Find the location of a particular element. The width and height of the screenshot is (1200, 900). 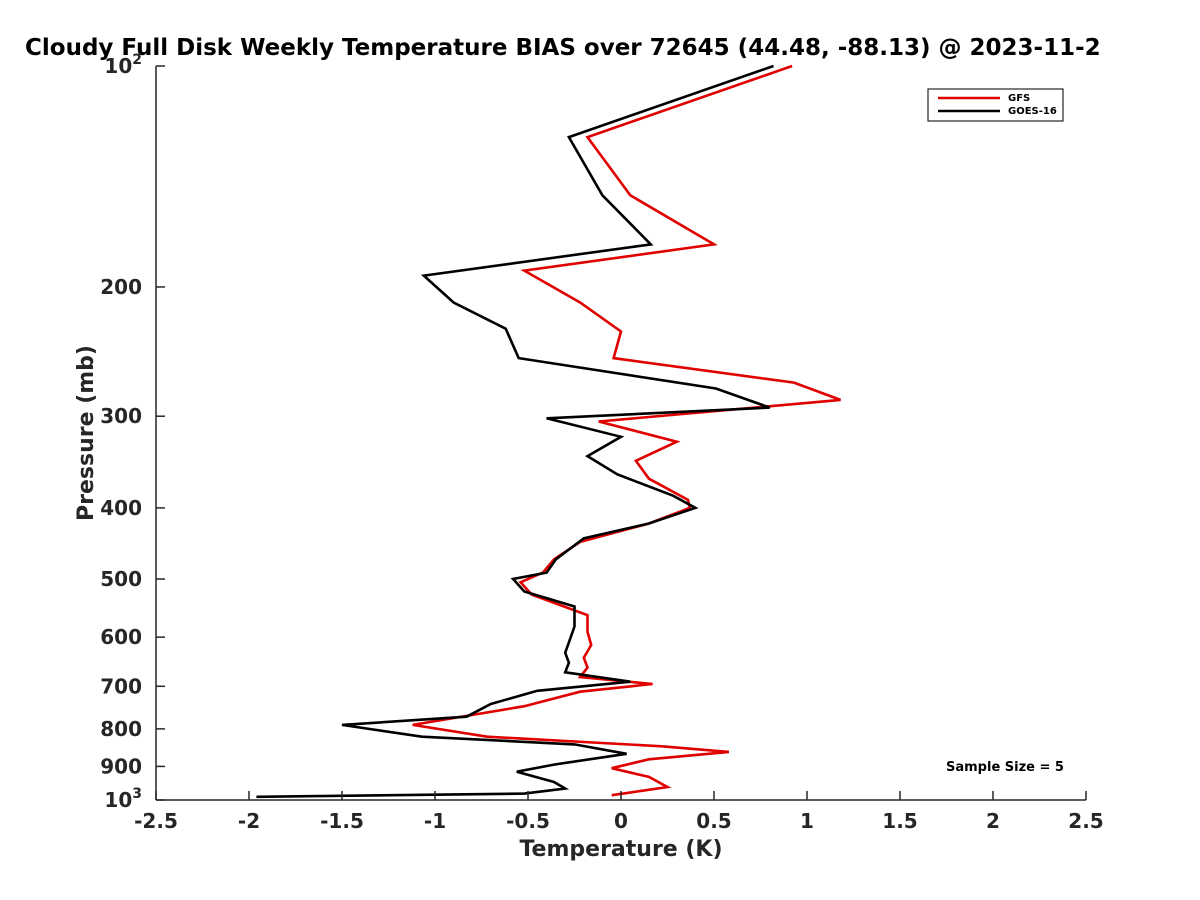

x-tick-label: -2 is located at coordinates (249, 821).